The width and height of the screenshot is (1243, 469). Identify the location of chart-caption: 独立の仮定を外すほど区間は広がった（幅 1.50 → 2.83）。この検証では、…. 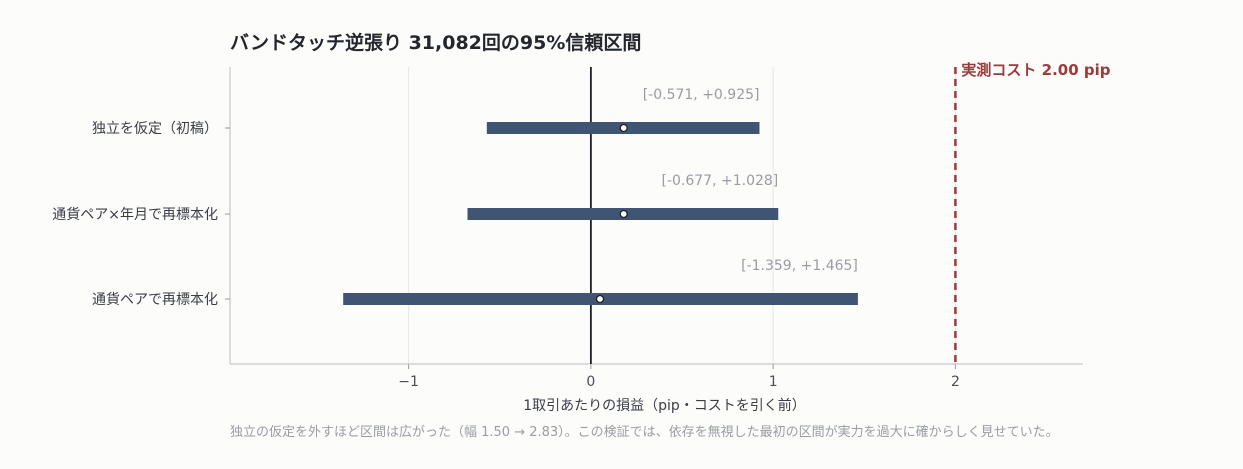
(644, 432).